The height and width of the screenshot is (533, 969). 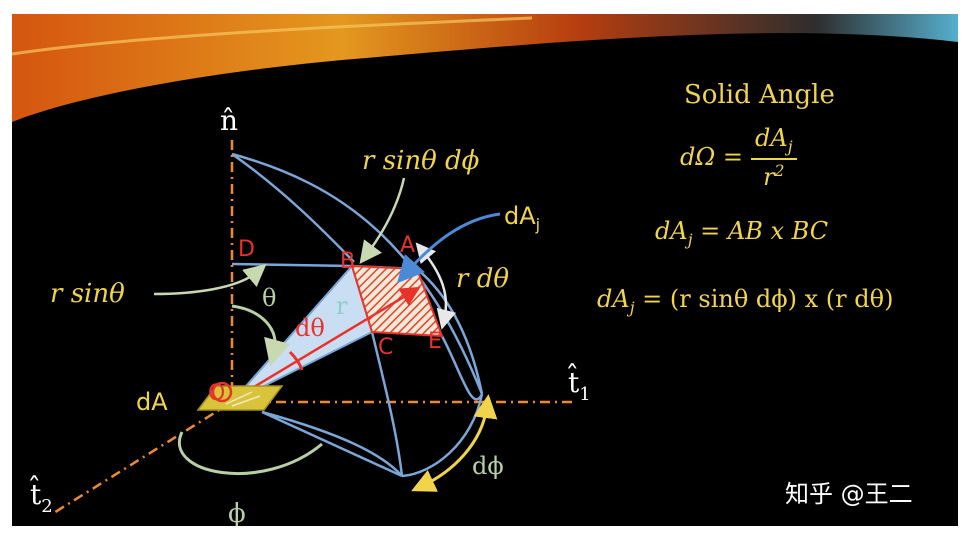 What do you see at coordinates (269, 298) in the screenshot?
I see `theta-label: θ` at bounding box center [269, 298].